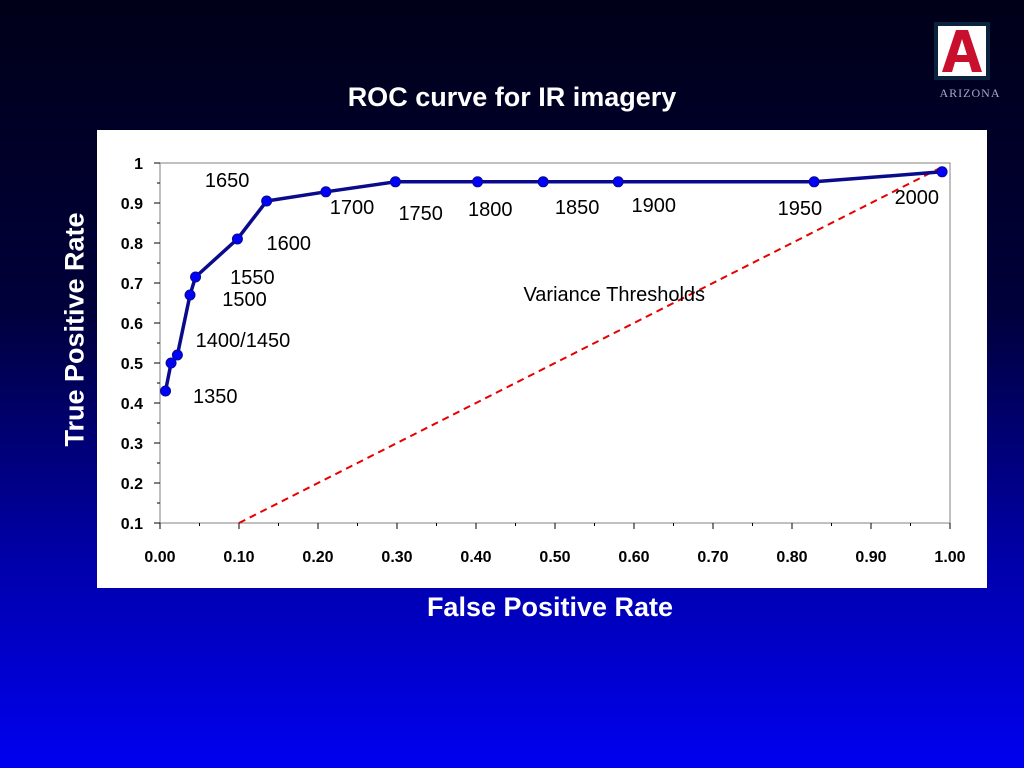 Image resolution: width=1024 pixels, height=768 pixels. I want to click on x-tick-label: 0.70, so click(712, 557).